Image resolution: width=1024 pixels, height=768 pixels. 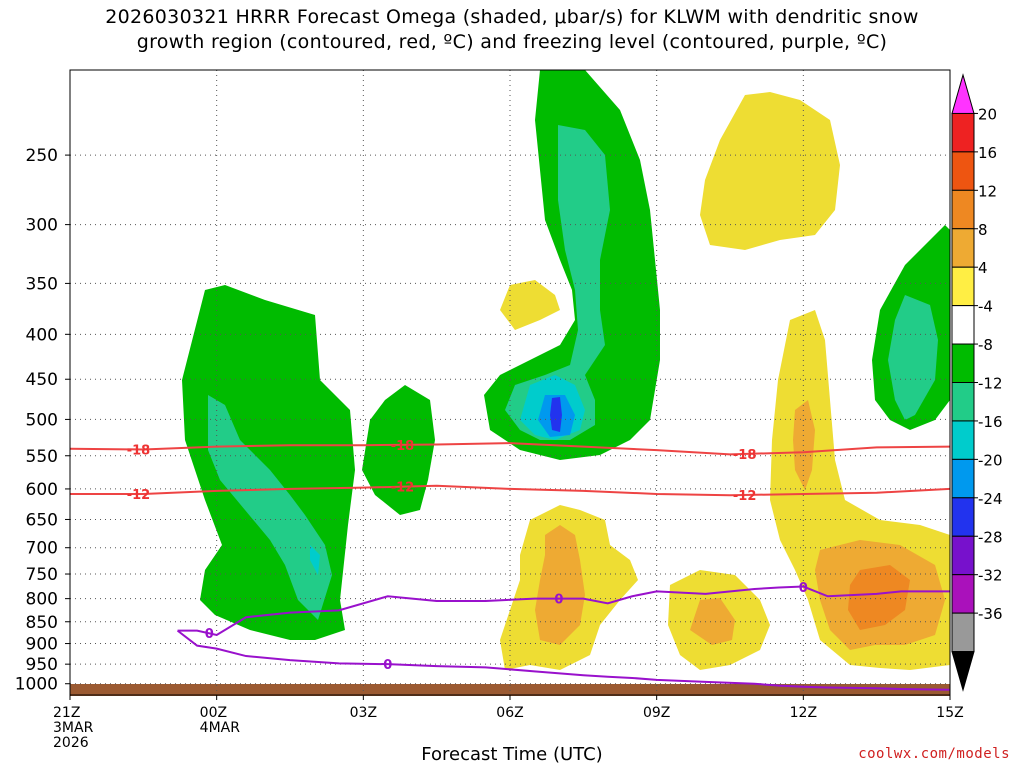 I want to click on y-tick-label: 550, so click(x=42, y=457).